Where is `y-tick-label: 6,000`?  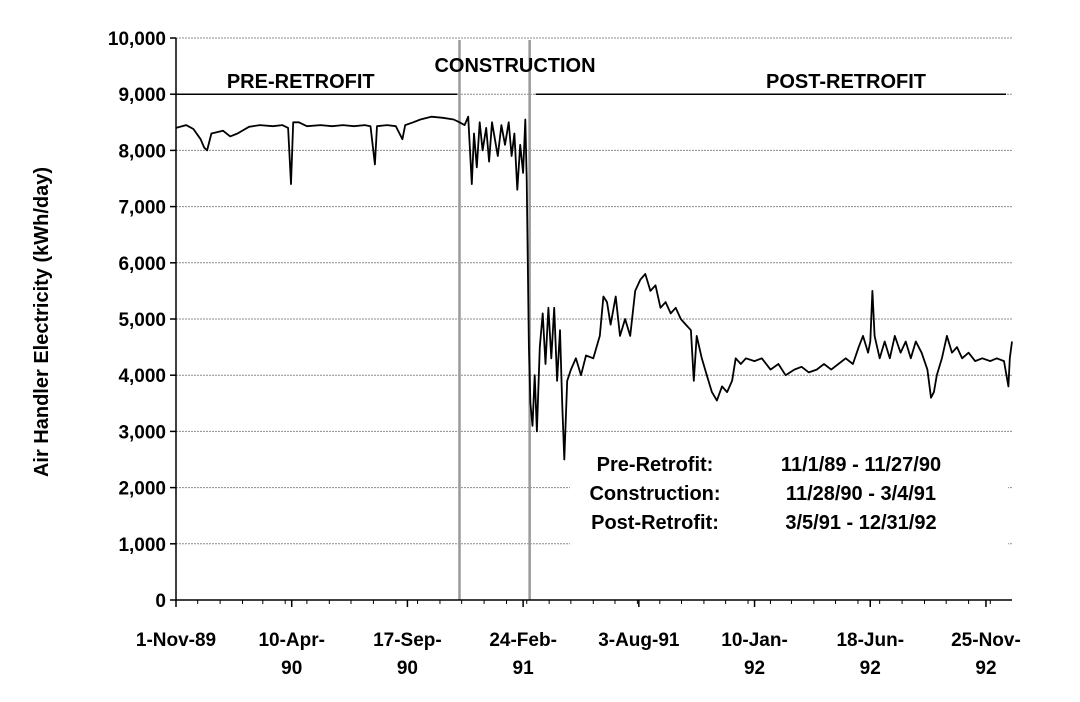
y-tick-label: 6,000 is located at coordinates (142, 264).